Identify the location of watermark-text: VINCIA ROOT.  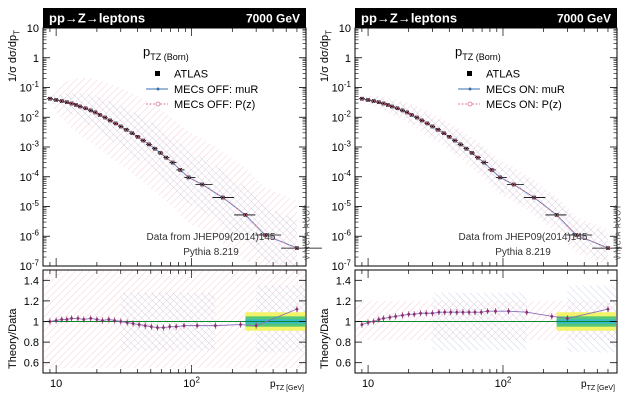
(619, 232).